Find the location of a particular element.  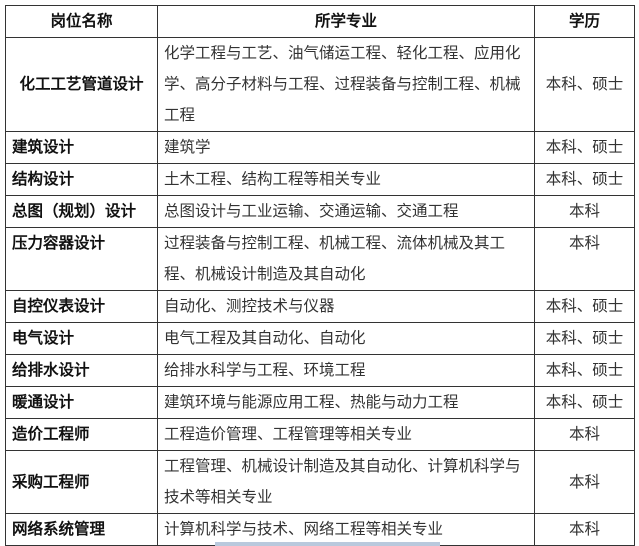

major-cell: 土木工程、结构工程等相关专业 is located at coordinates (346, 179).